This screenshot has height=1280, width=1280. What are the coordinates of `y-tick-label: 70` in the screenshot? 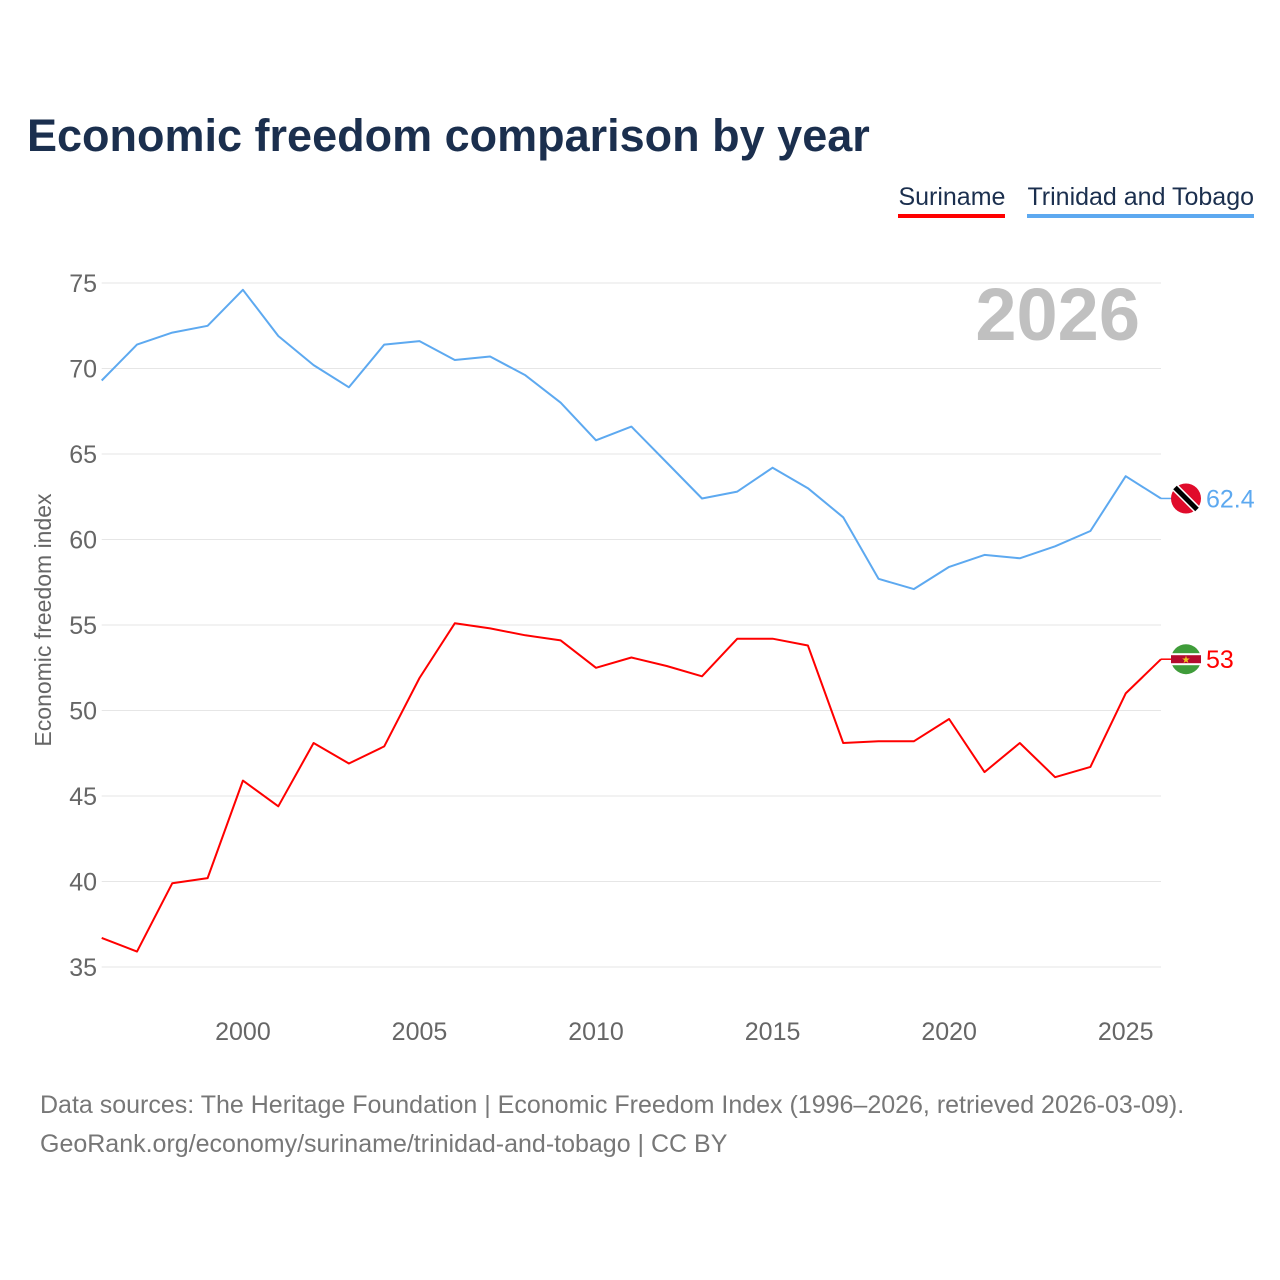 It's located at (83, 370).